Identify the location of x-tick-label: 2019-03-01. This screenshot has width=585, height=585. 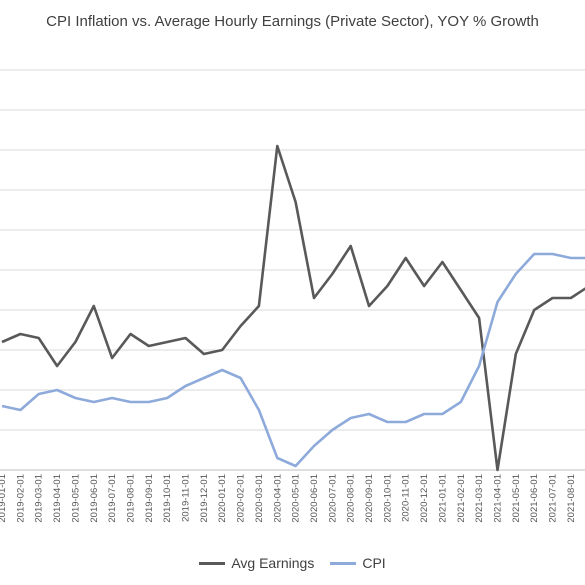
(39, 498).